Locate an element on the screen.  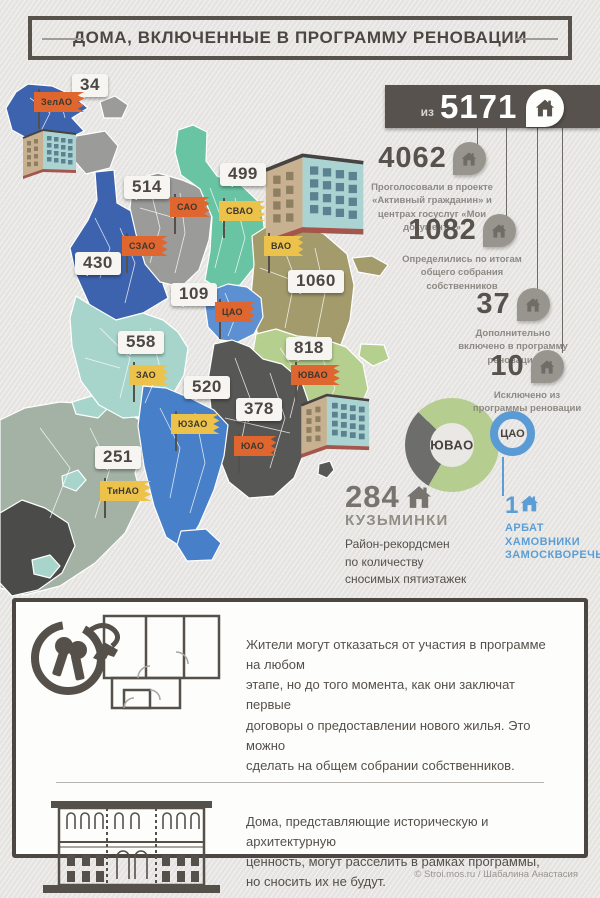
total-banner: из 5171 is located at coordinates (492, 106).